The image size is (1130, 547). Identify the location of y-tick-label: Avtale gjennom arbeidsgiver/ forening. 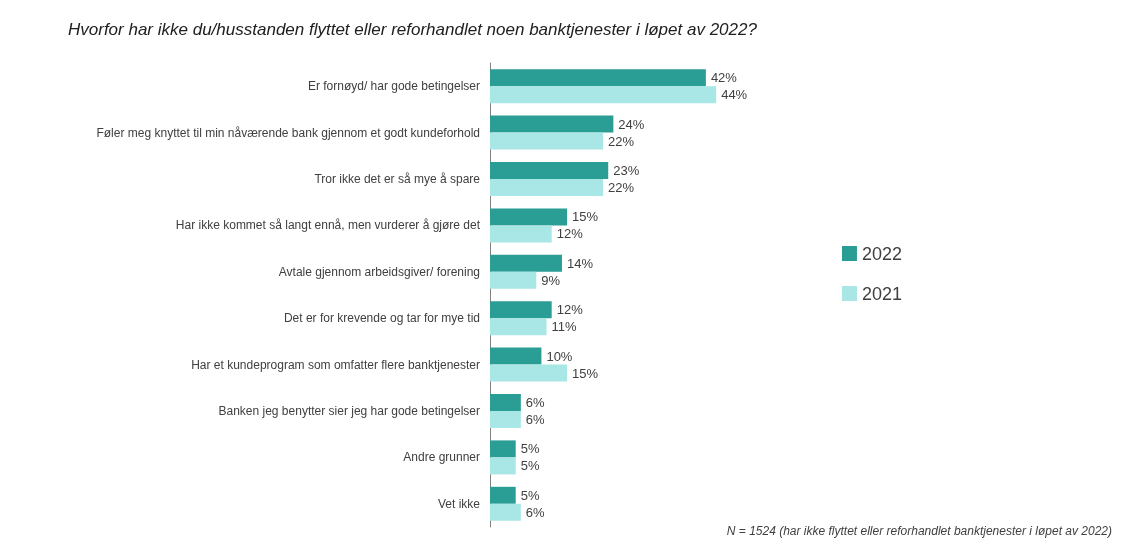
(379, 271).